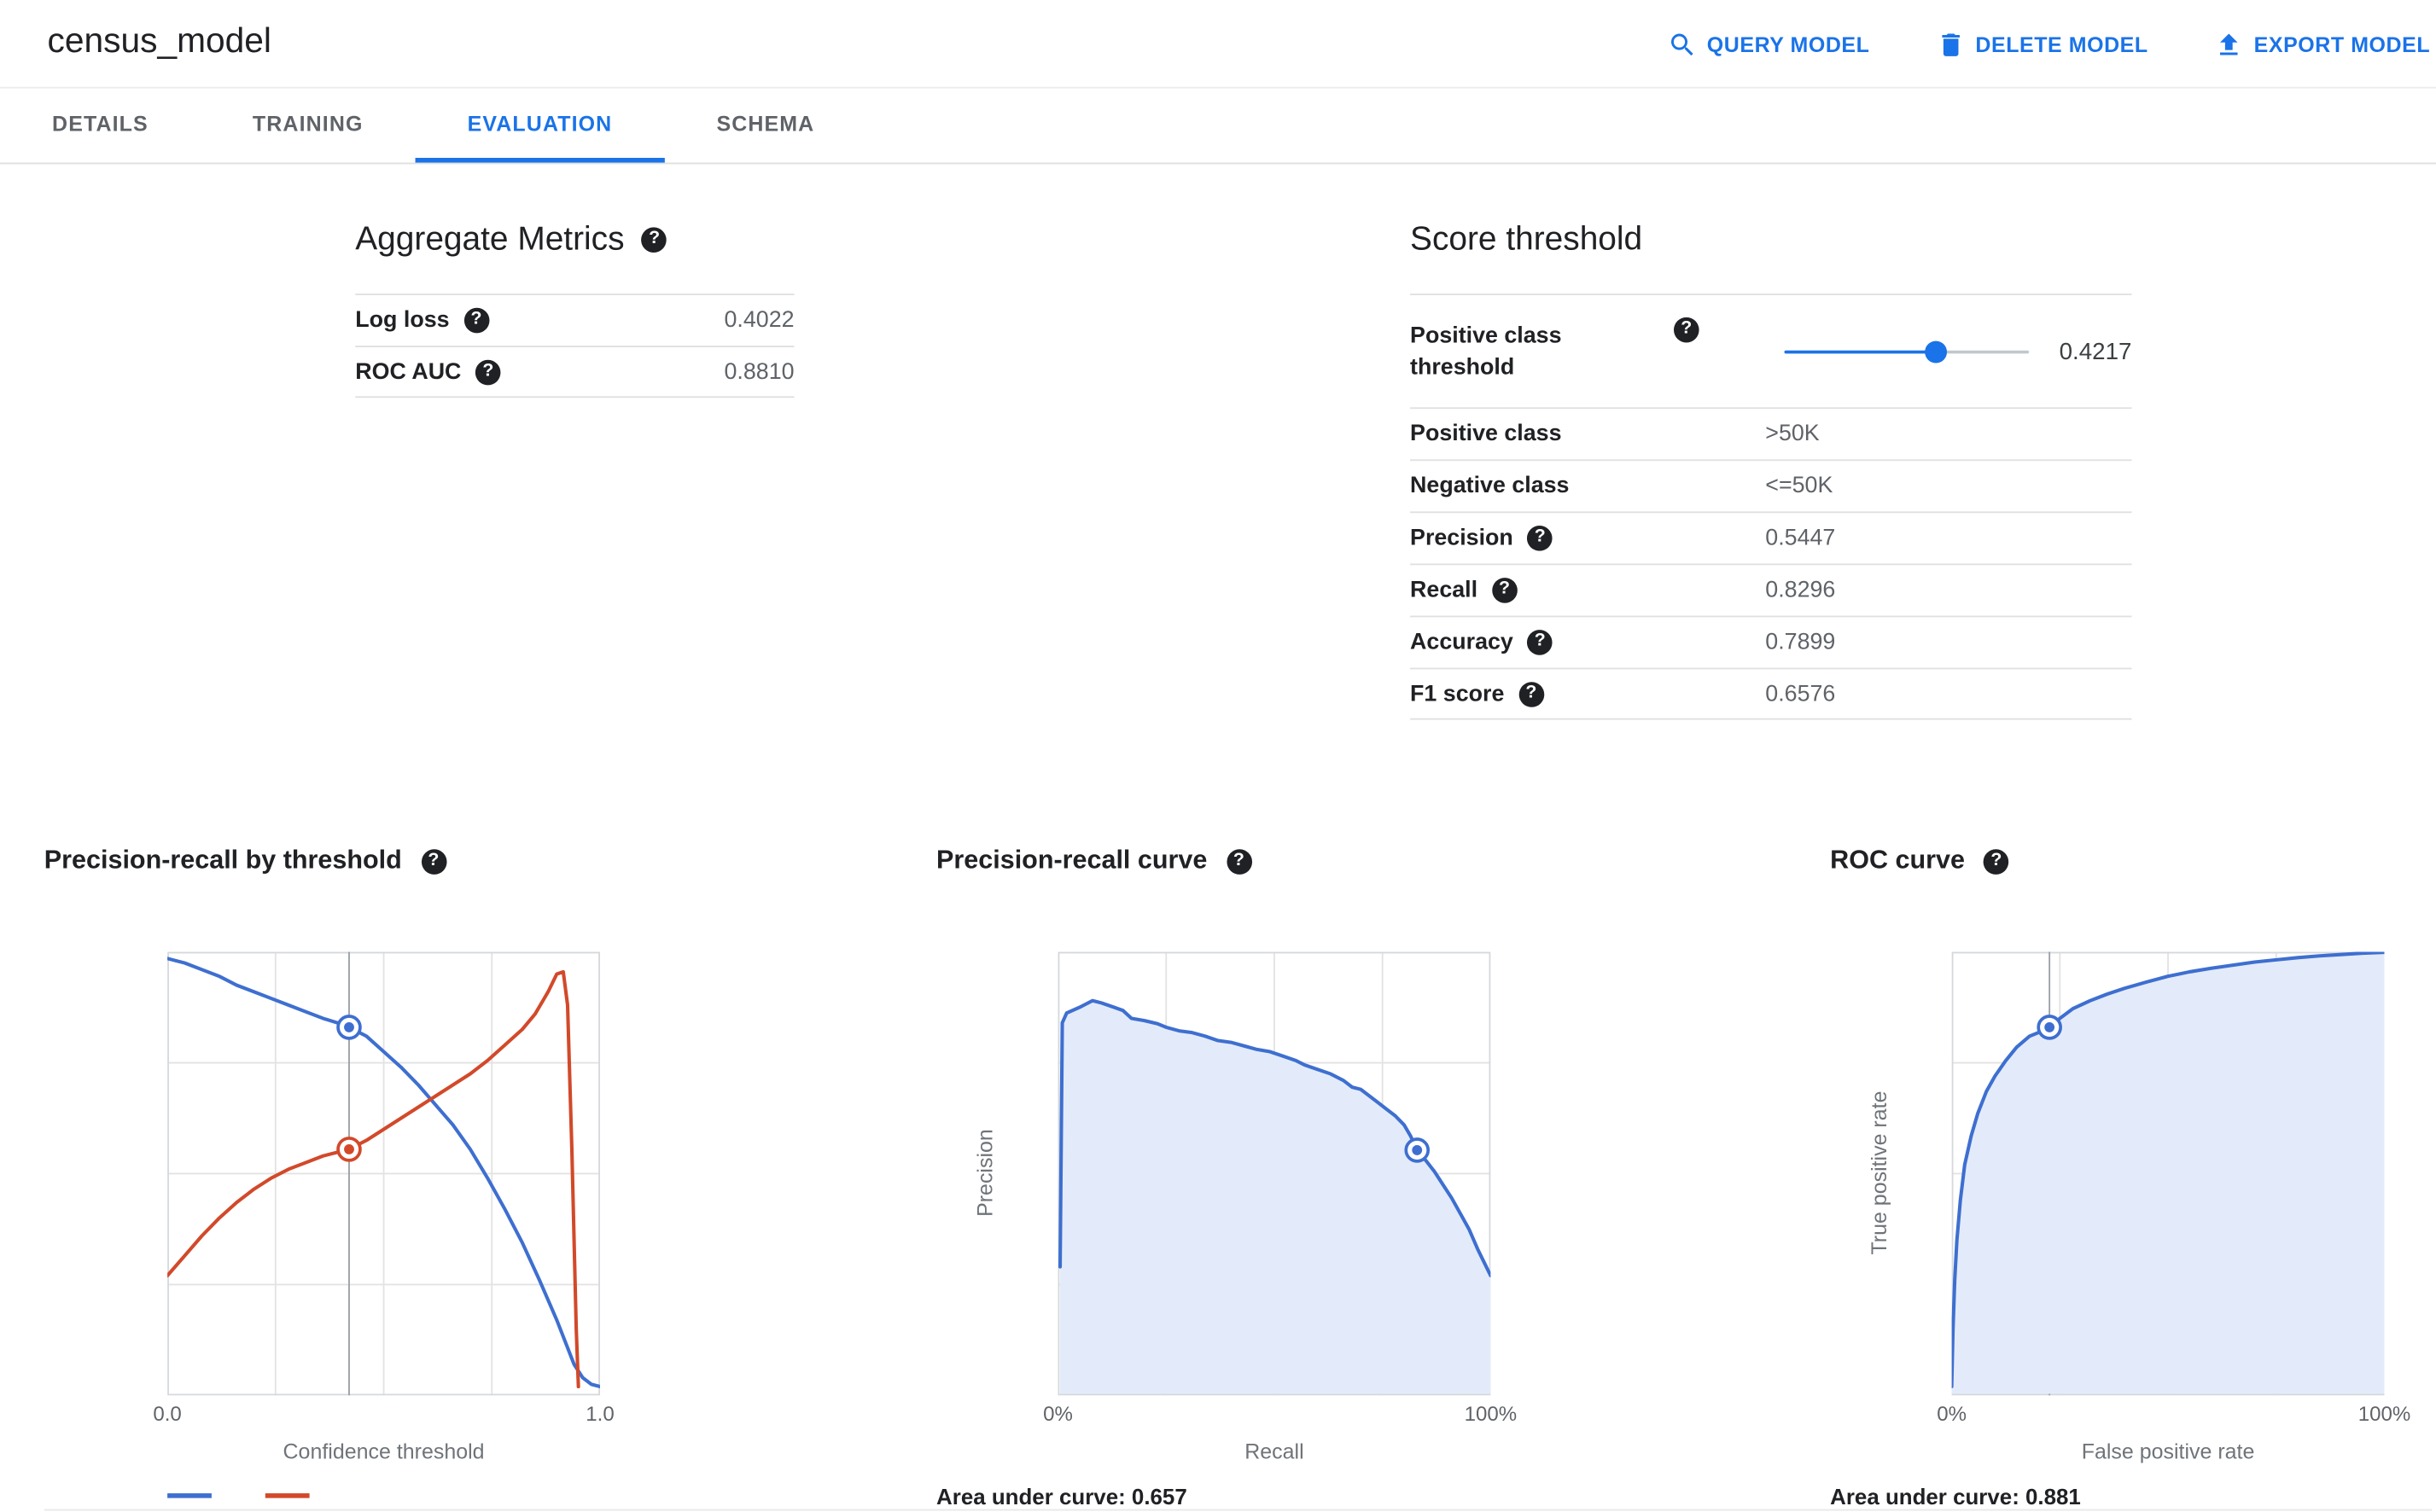  I want to click on roc-curve-xlabel: False positive rate, so click(2168, 1451).